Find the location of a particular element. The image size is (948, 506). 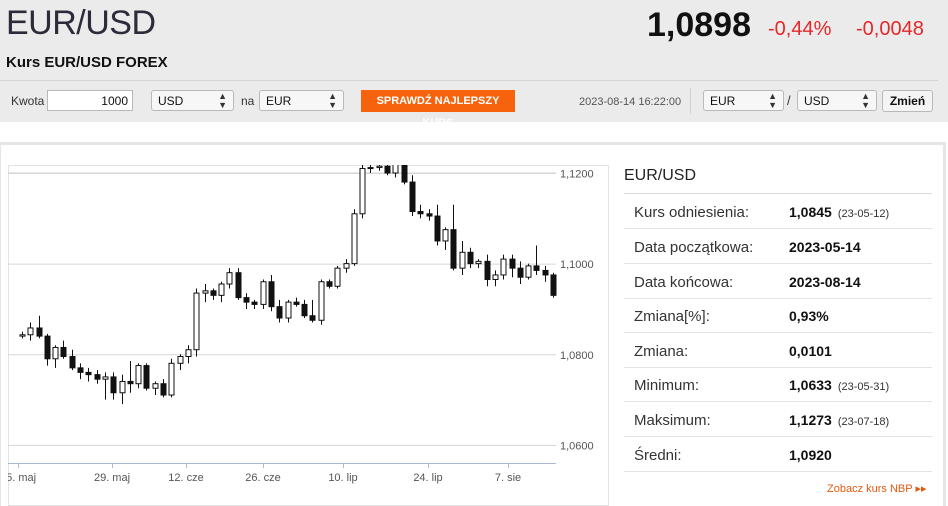

pair-quote-select: USD ▲ ▼ is located at coordinates (837, 100).